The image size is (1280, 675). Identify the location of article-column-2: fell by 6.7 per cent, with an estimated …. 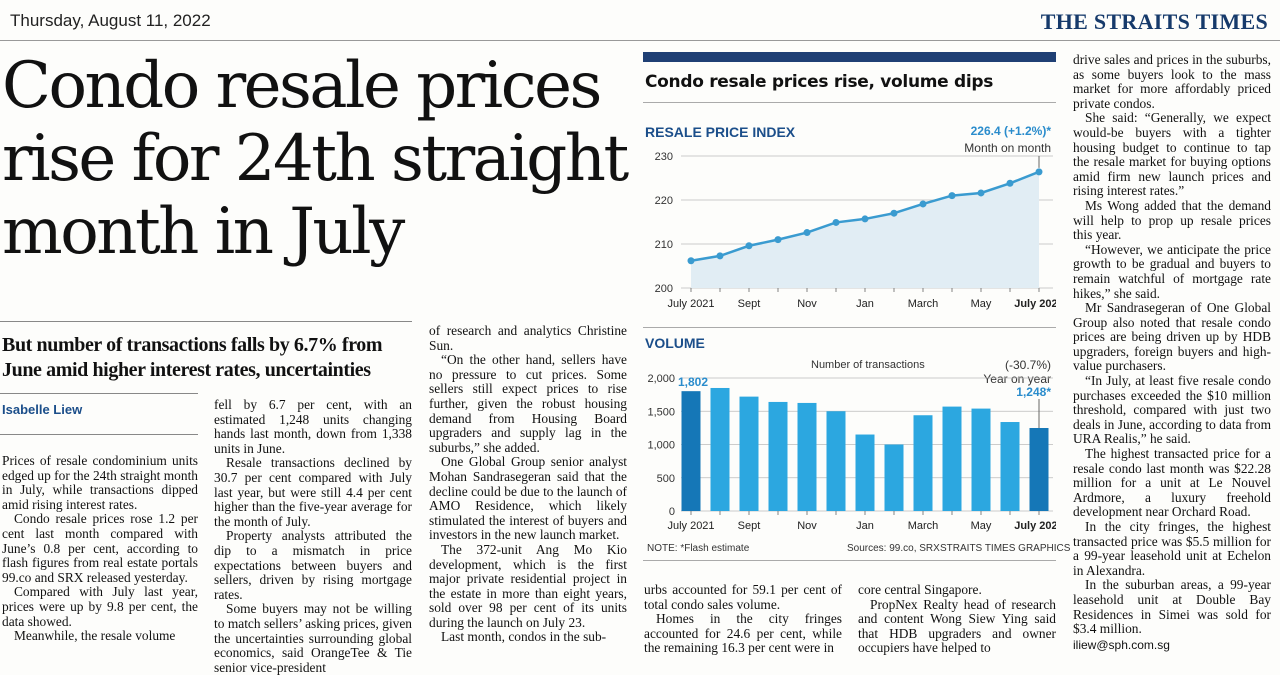
(313, 536).